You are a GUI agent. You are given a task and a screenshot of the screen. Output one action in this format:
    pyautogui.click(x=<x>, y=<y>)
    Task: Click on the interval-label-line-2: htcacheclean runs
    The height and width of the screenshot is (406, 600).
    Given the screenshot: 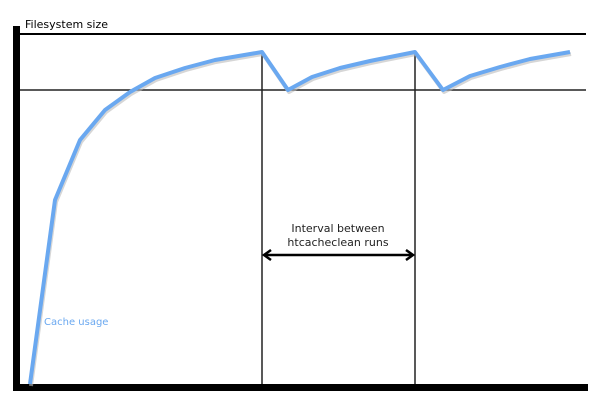 What is the action you would take?
    pyautogui.click(x=337, y=242)
    